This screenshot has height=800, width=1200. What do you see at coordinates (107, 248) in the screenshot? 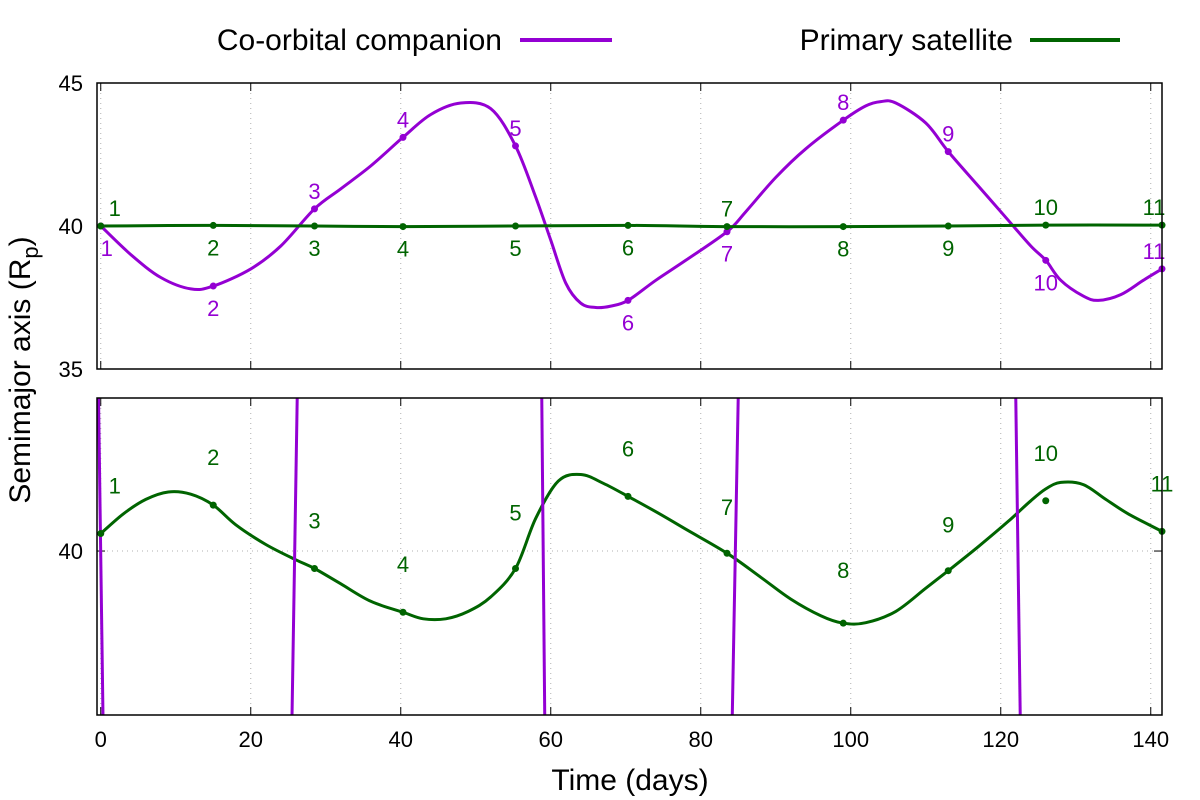
I see `data-label-companion: 1` at bounding box center [107, 248].